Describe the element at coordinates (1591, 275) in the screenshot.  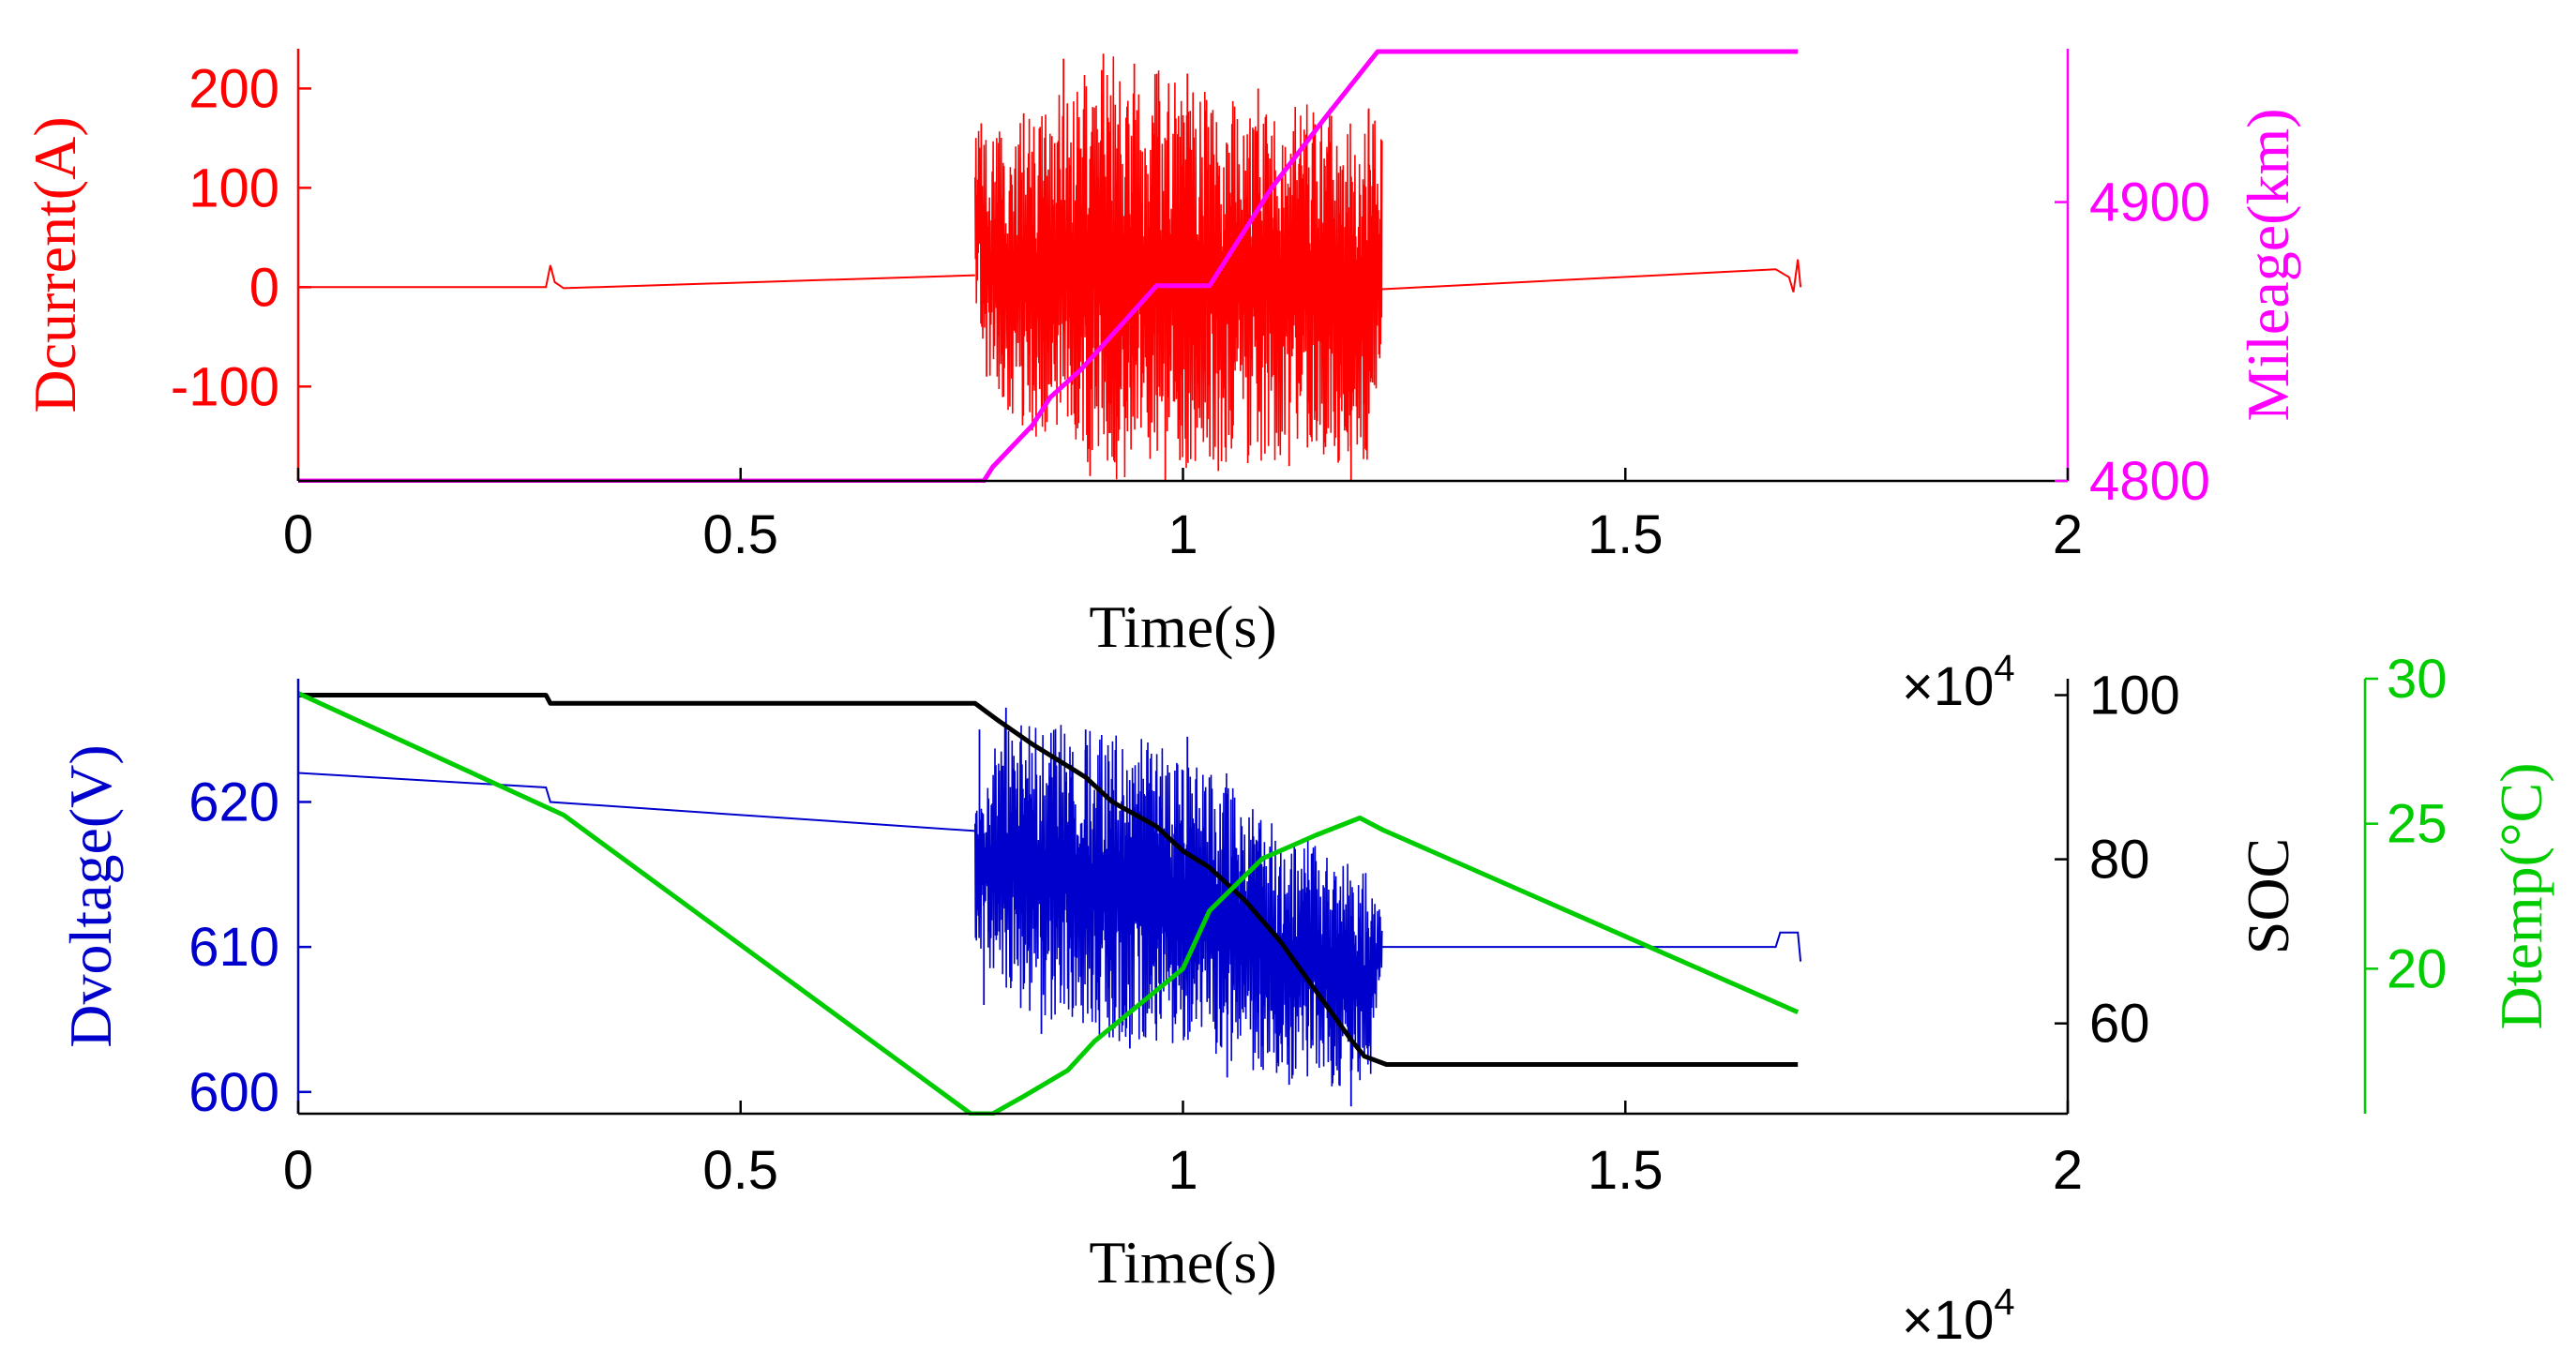
I see `series-baseline-post` at that location.